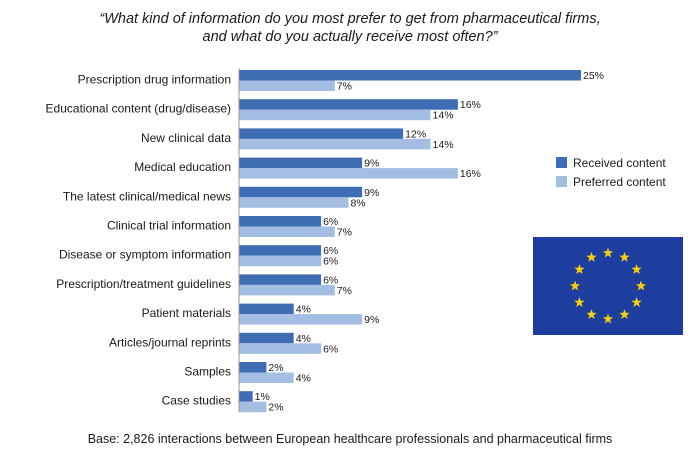 The width and height of the screenshot is (700, 458). Describe the element at coordinates (262, 397) in the screenshot. I see `data-label-received: 1%` at that location.